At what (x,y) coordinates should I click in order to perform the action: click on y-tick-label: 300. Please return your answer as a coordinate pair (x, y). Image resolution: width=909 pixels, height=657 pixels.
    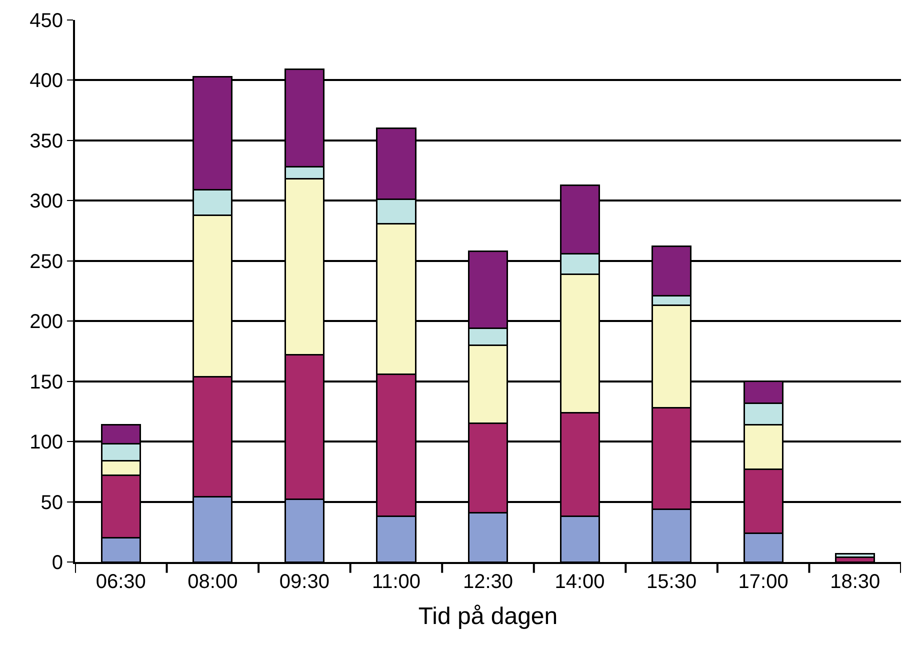
    Looking at the image, I should click on (46, 201).